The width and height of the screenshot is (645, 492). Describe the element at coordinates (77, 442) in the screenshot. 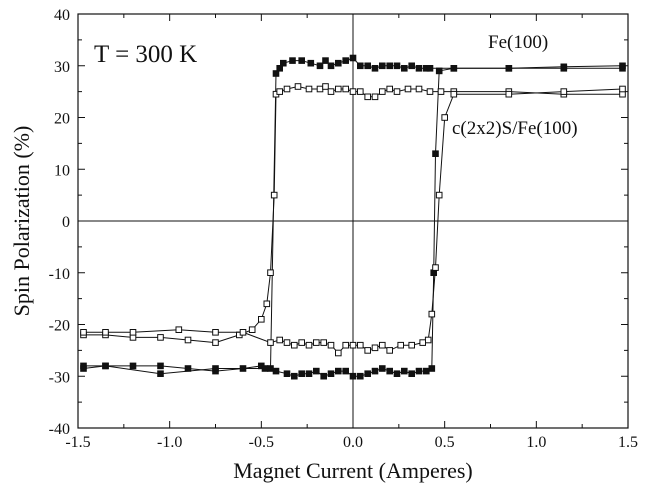

I see `x-tick-label: -1.5` at that location.